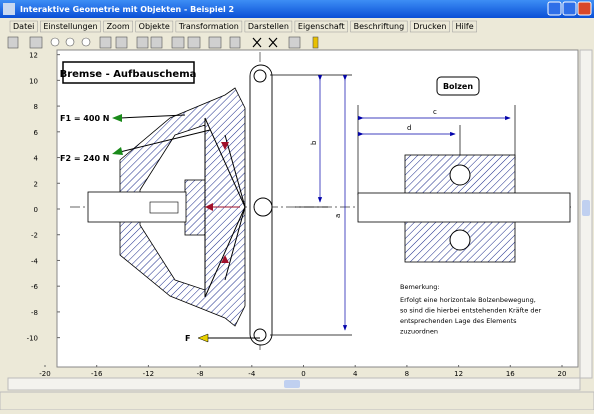  What do you see at coordinates (235, 207) in the screenshot?
I see `linkage` at bounding box center [235, 207].